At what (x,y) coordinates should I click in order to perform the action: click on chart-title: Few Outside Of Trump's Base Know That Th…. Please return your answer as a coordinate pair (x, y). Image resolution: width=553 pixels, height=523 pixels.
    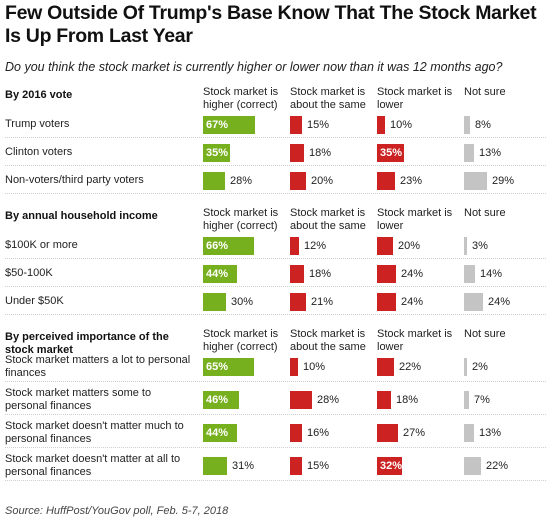
    Looking at the image, I should click on (271, 24).